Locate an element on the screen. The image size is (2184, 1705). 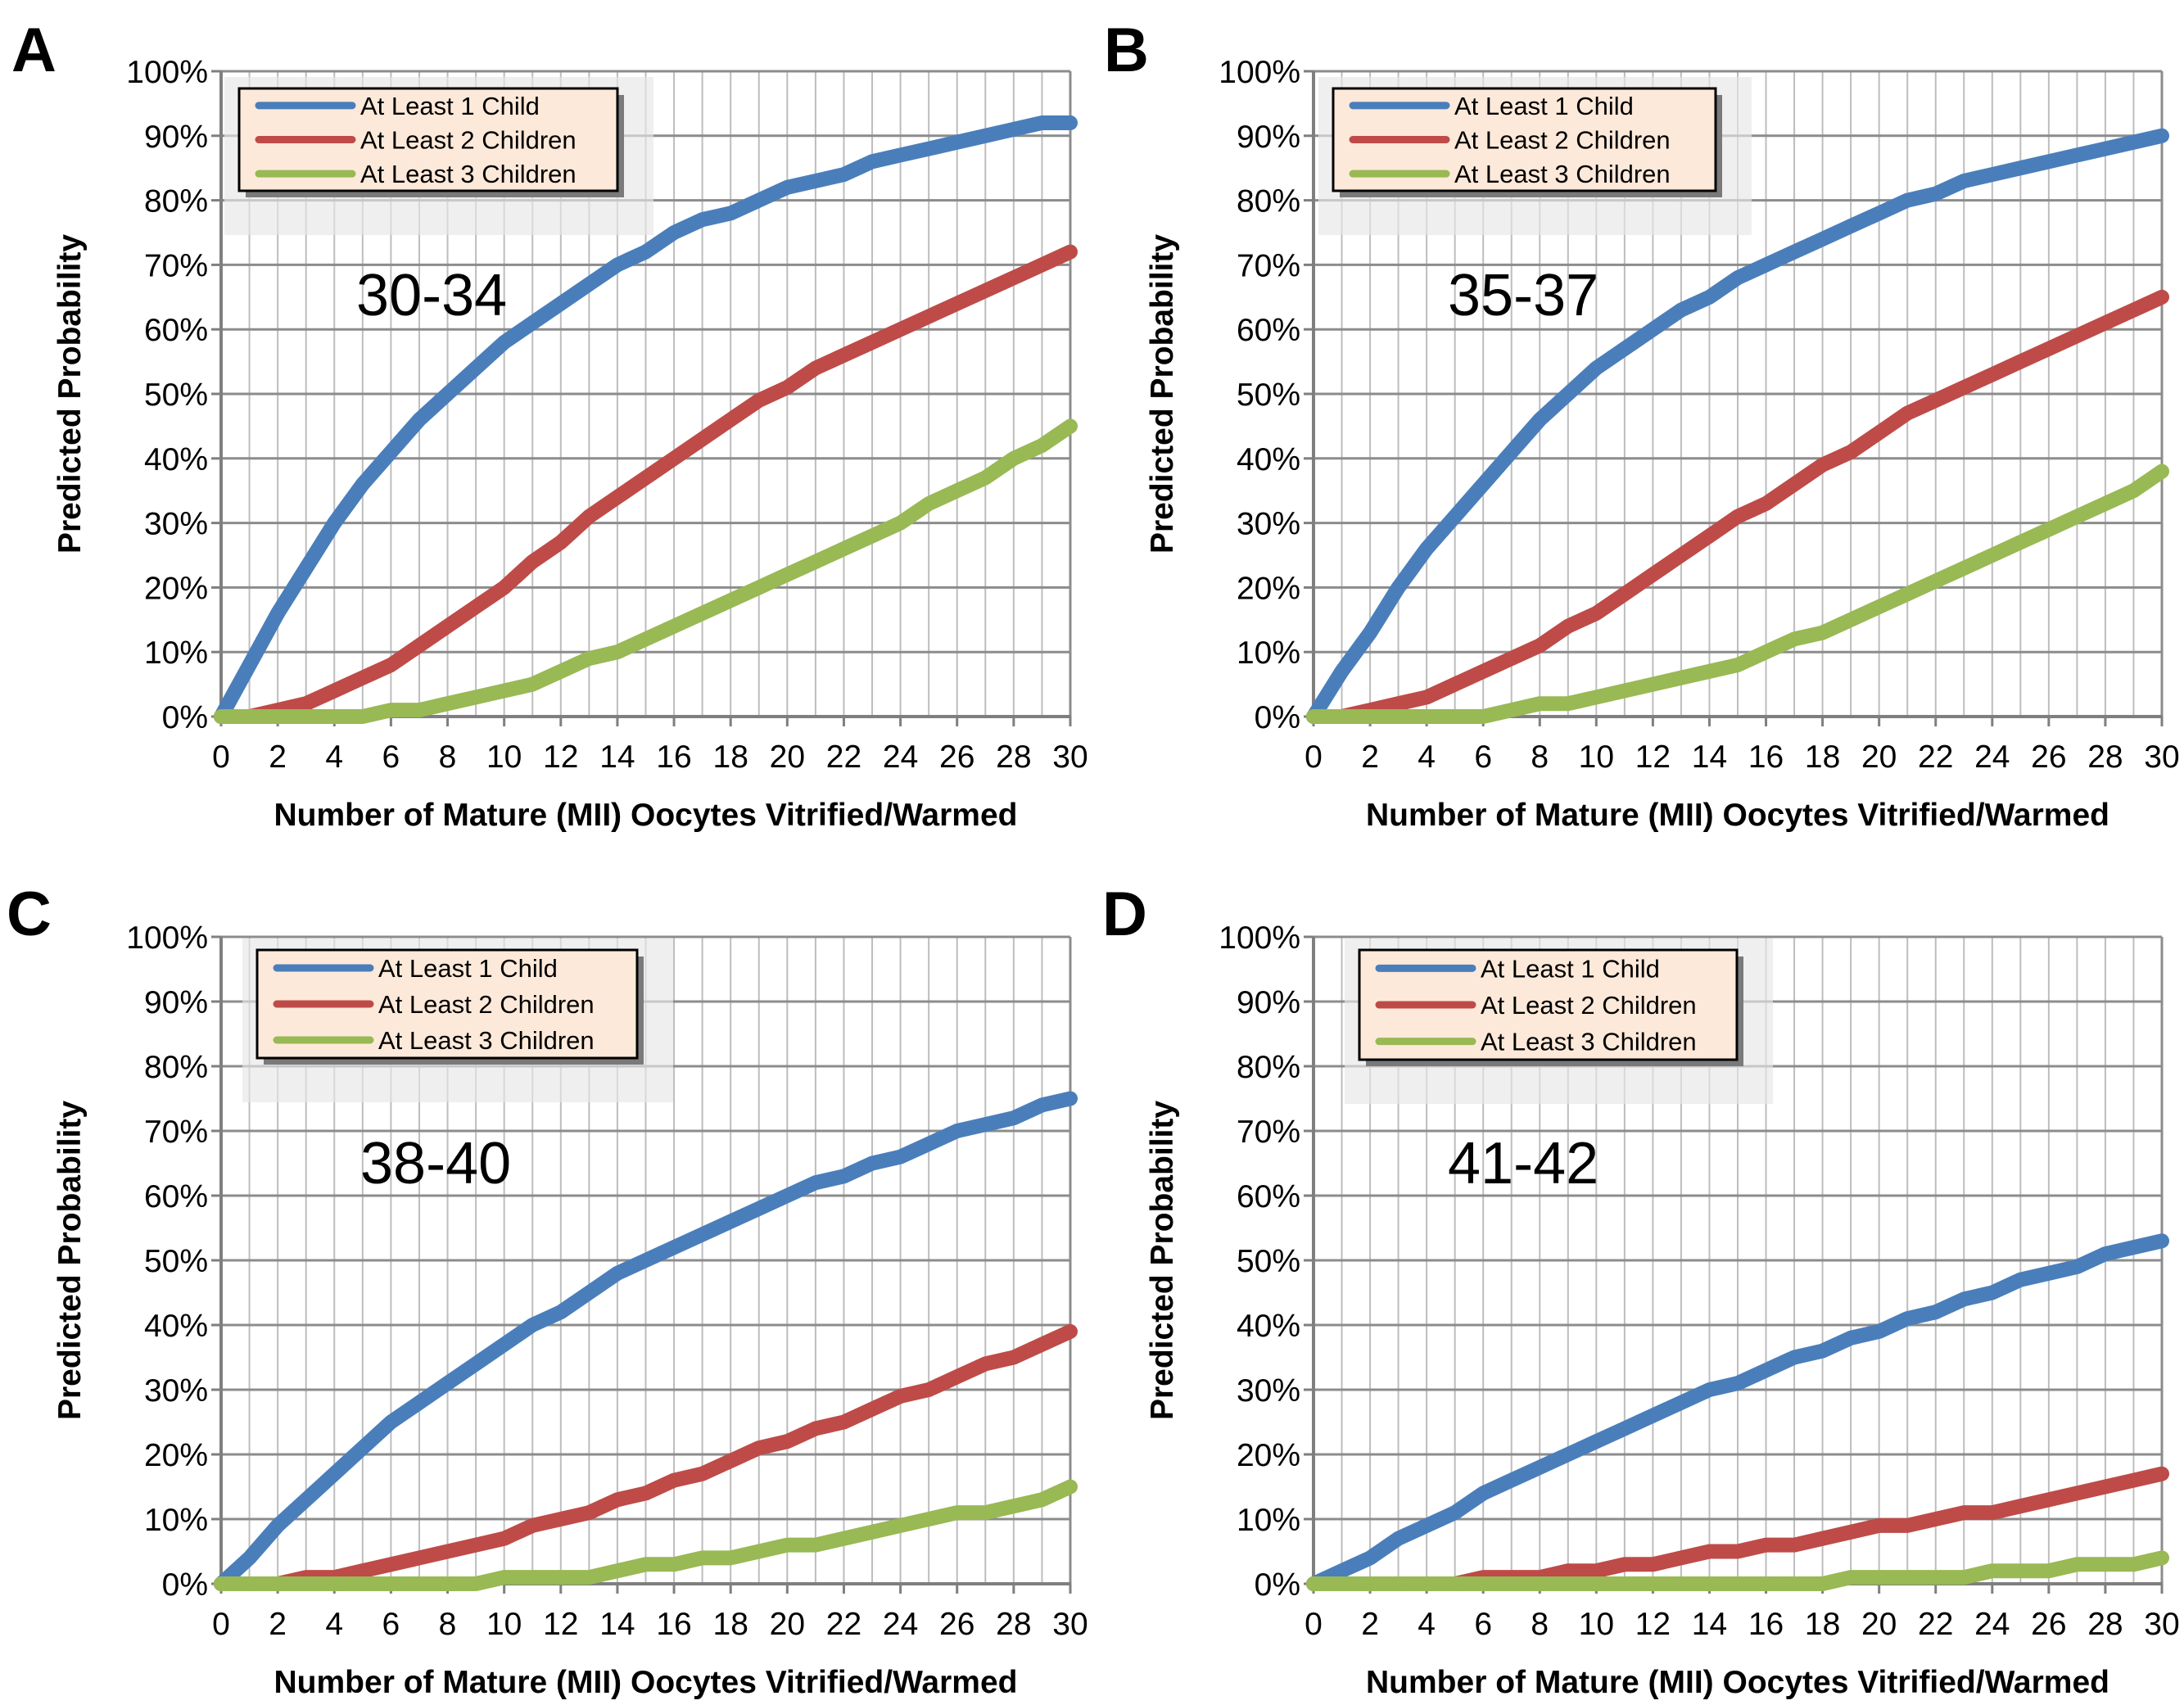
y-tick-label: 80% is located at coordinates (1269, 1067).